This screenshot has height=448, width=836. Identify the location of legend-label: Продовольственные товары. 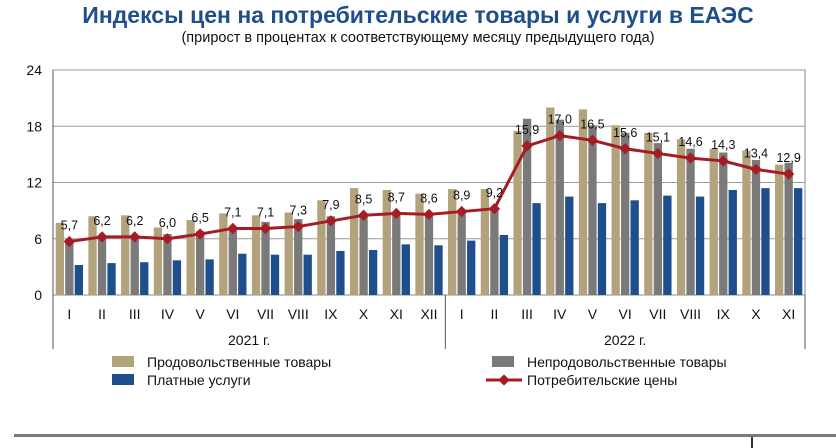
(239, 362).